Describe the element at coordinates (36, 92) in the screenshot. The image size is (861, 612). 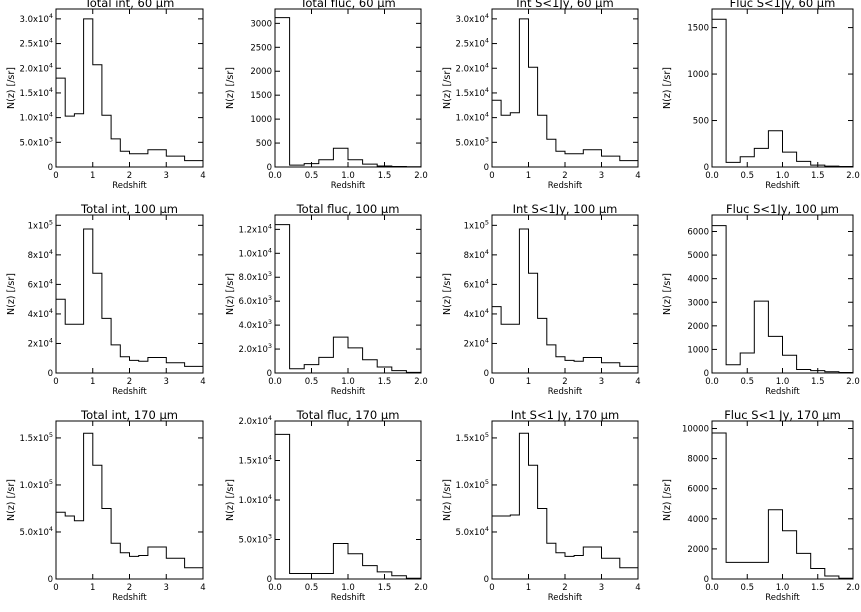
I see `y-tick-label: 1.5x10⁴` at that location.